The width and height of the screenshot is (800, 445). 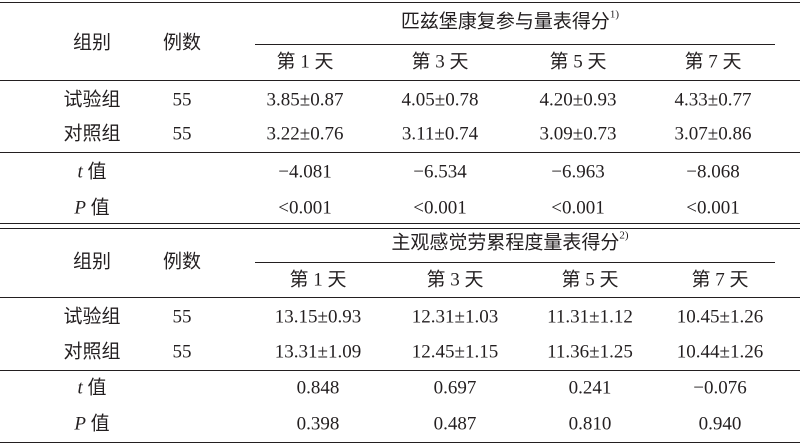 I want to click on cell: −8.068, so click(x=713, y=172).